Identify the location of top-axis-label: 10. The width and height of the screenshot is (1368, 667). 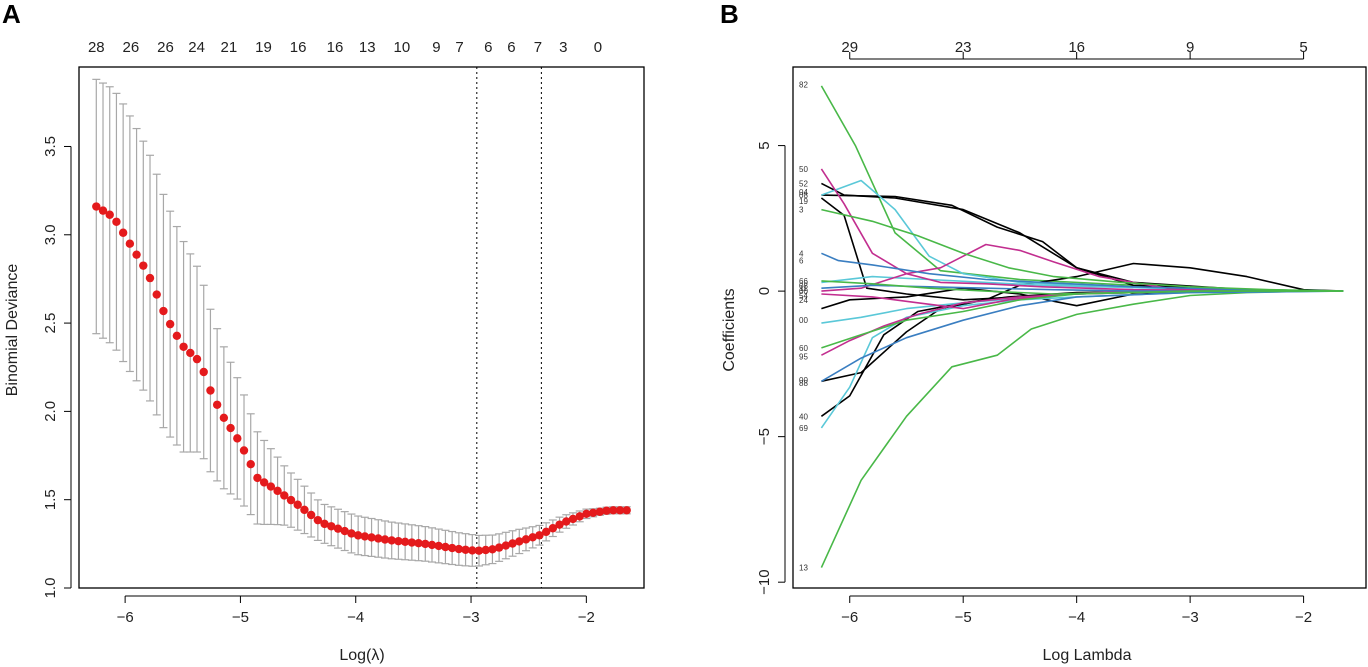
(402, 47).